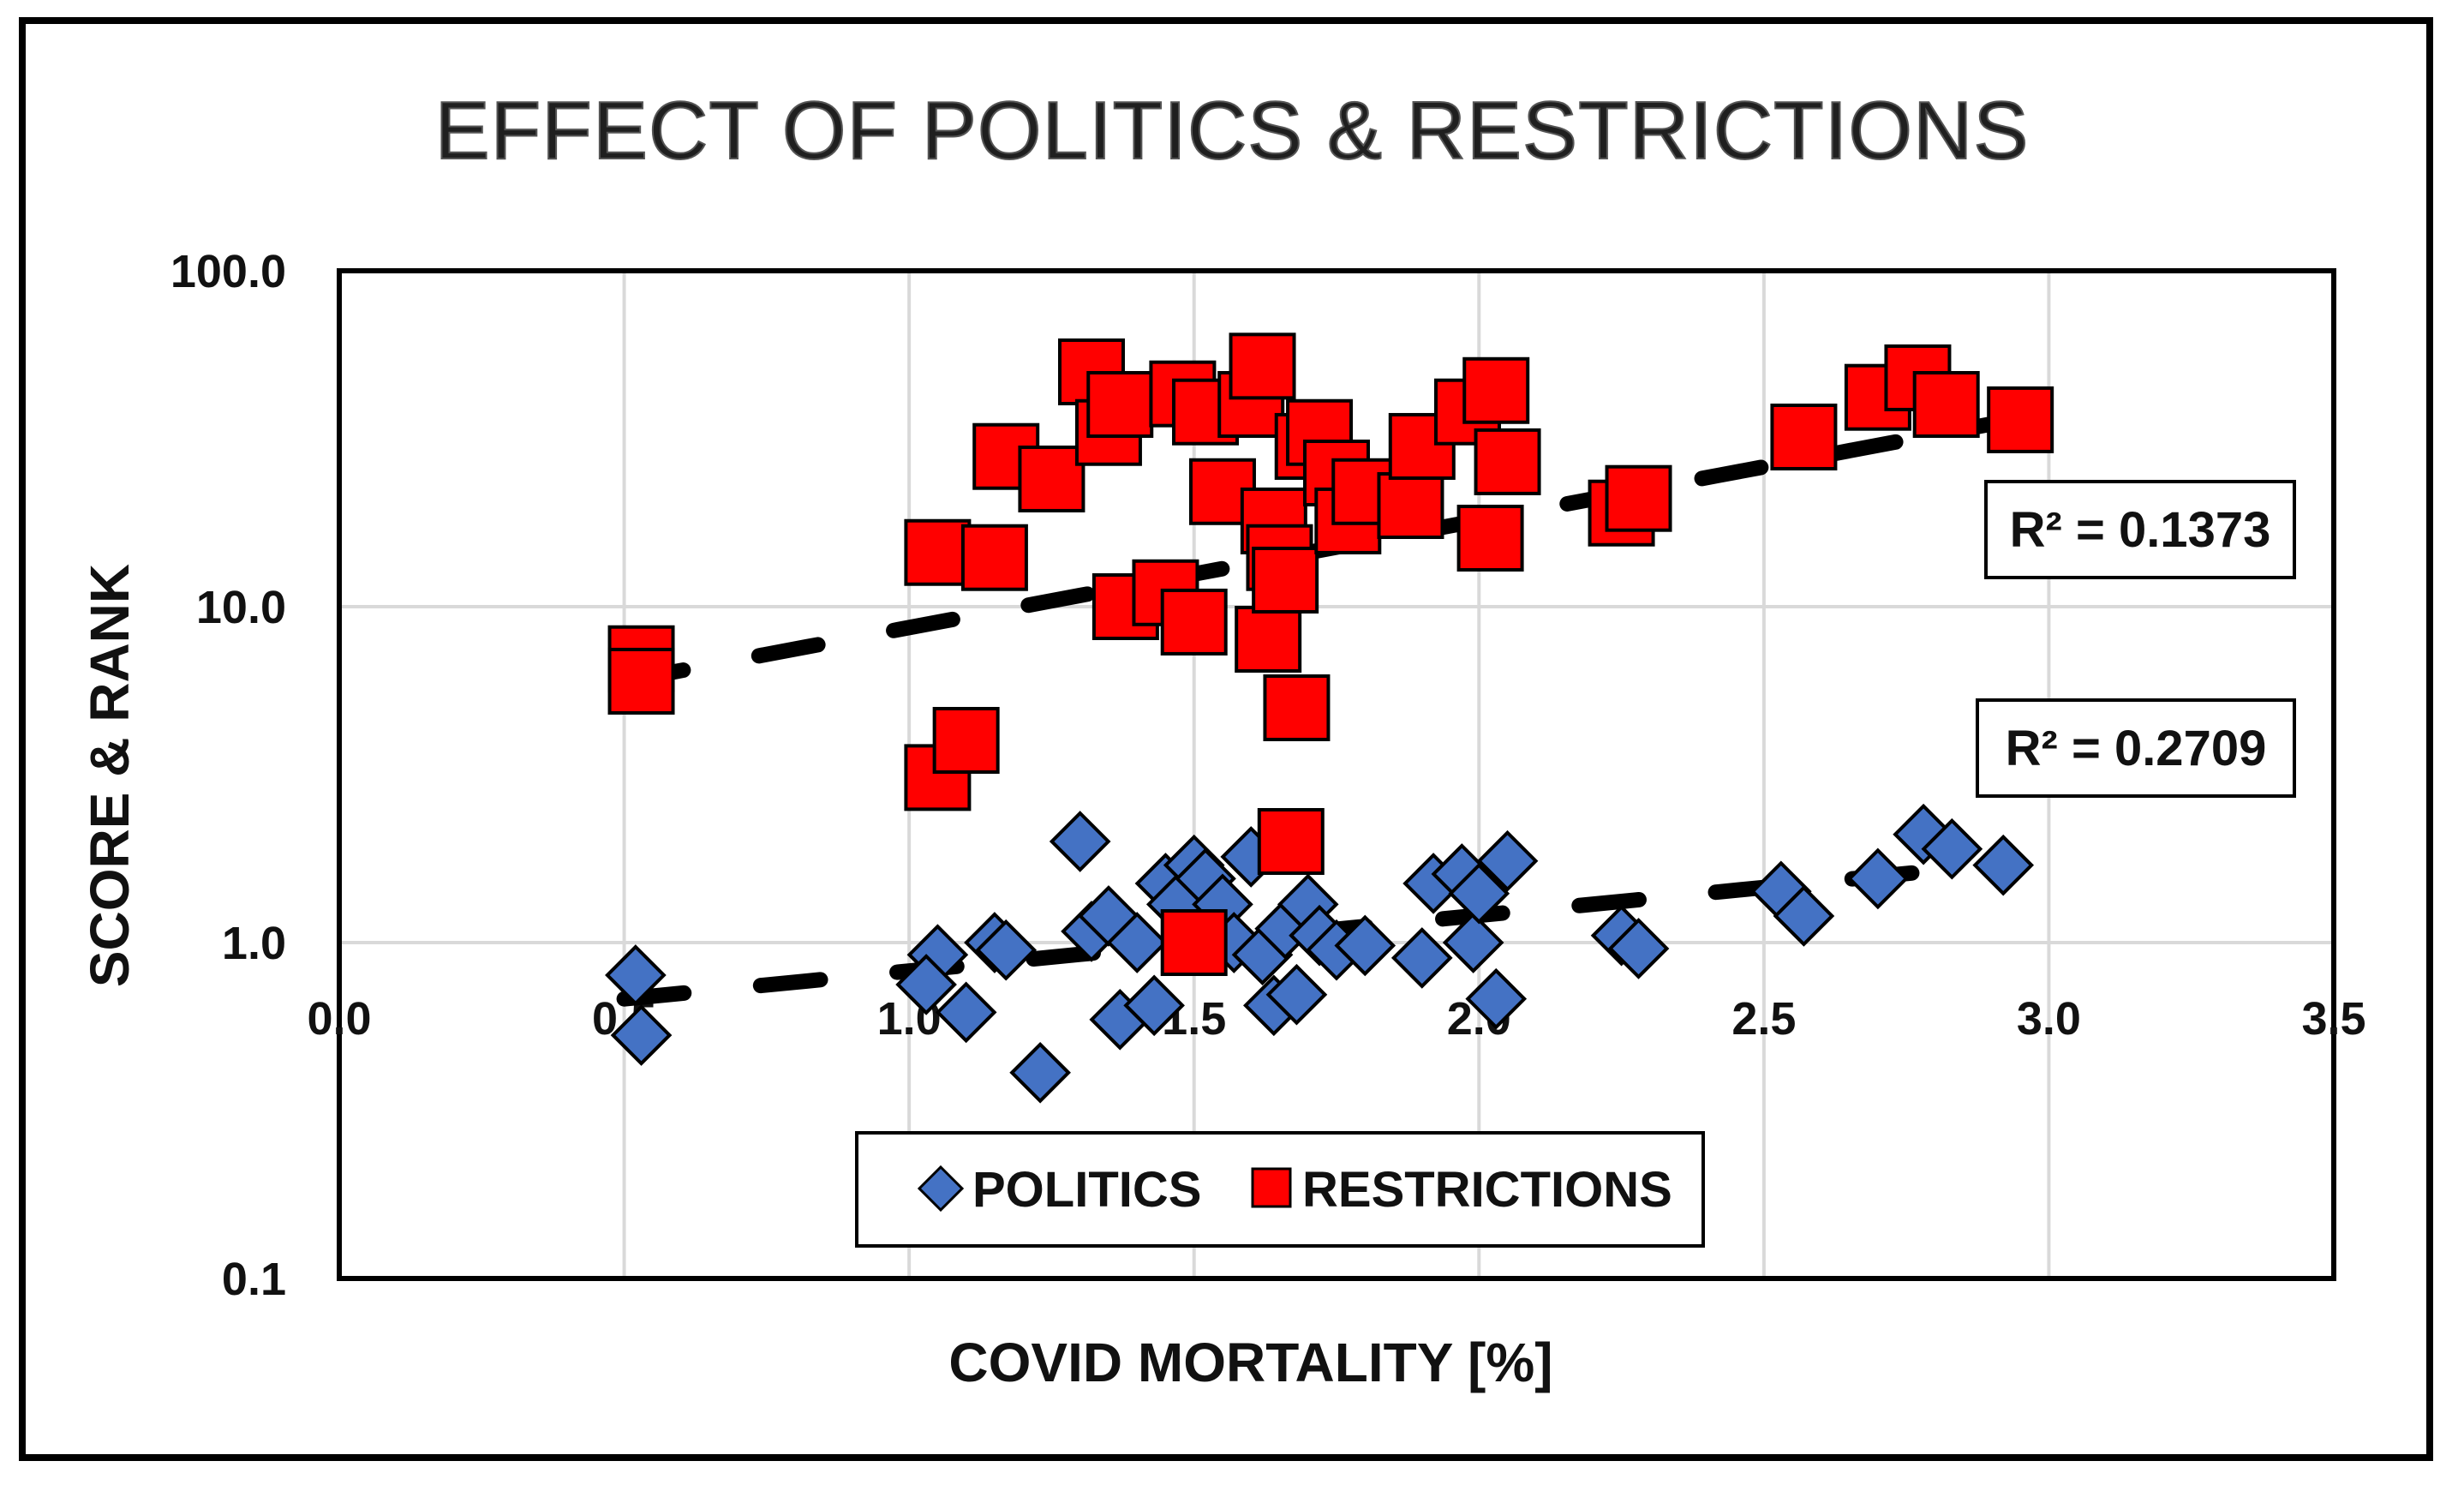  What do you see at coordinates (1271, 1187) in the screenshot?
I see `legend-restrictions-marker` at bounding box center [1271, 1187].